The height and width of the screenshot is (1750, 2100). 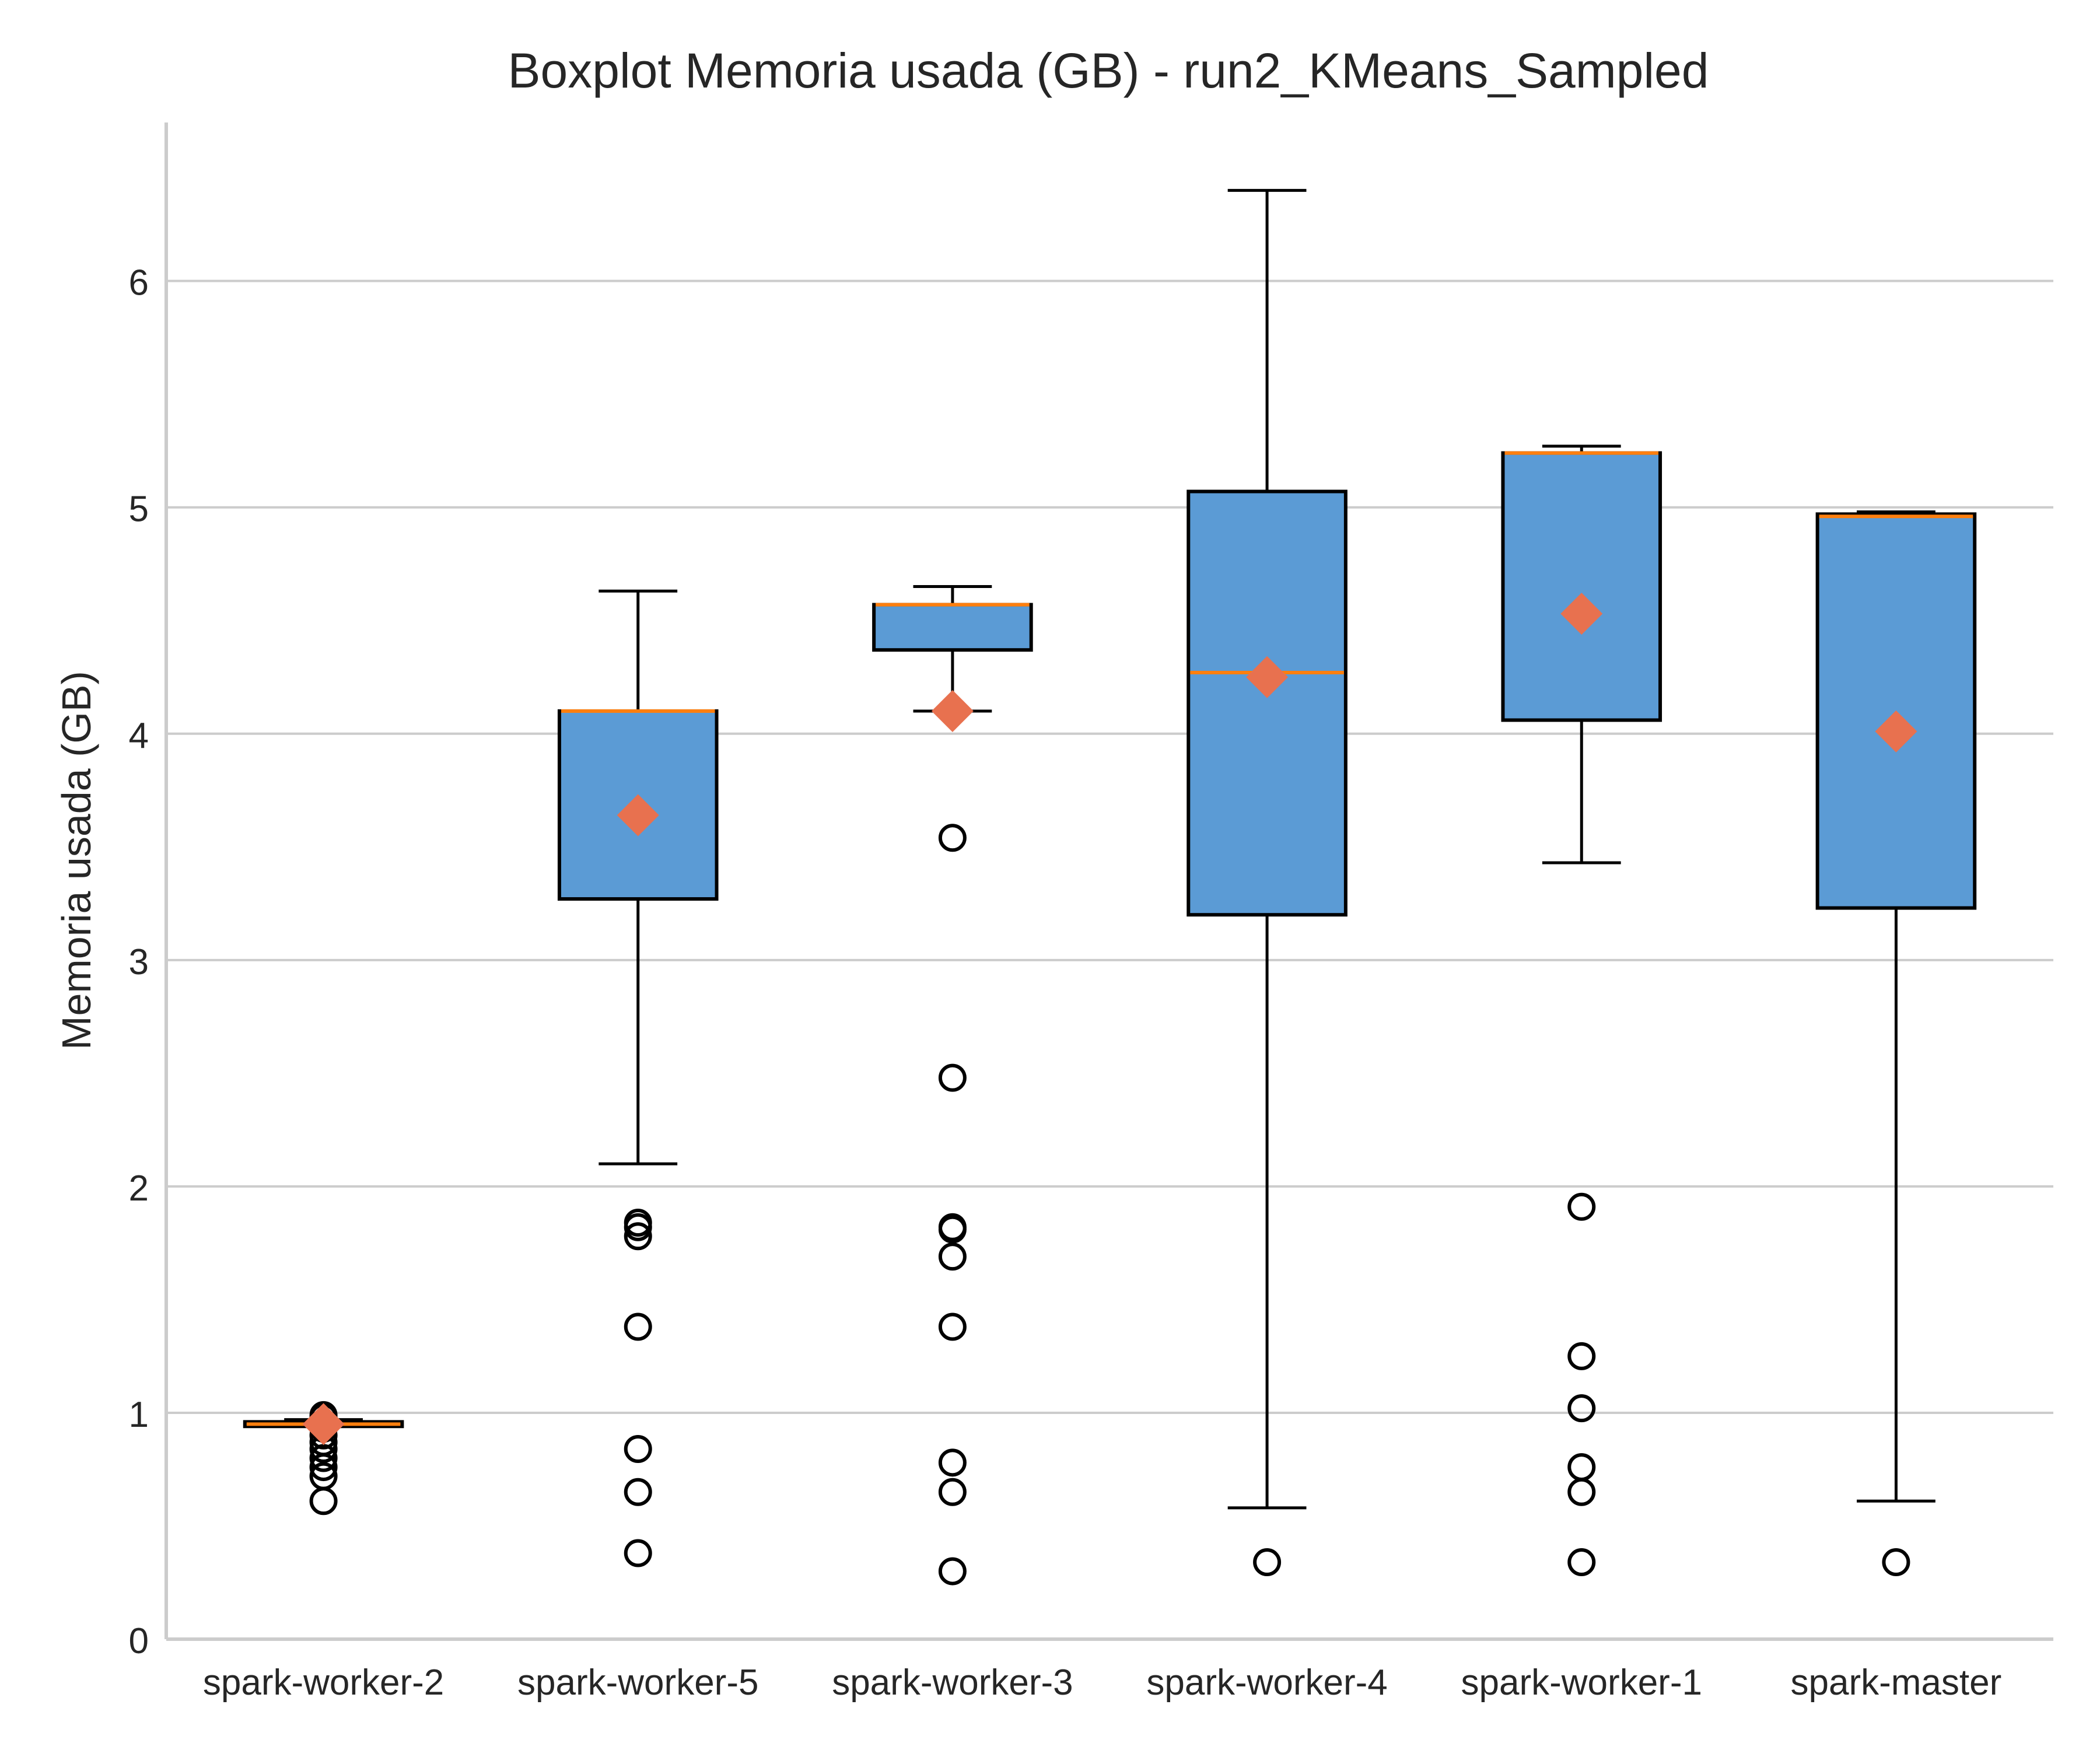 What do you see at coordinates (1896, 1682) in the screenshot?
I see `x-tick-label: spark-master` at bounding box center [1896, 1682].